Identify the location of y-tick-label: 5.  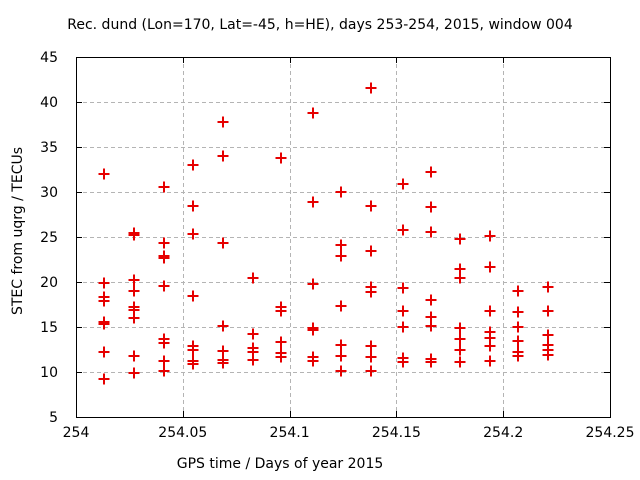
(53, 418).